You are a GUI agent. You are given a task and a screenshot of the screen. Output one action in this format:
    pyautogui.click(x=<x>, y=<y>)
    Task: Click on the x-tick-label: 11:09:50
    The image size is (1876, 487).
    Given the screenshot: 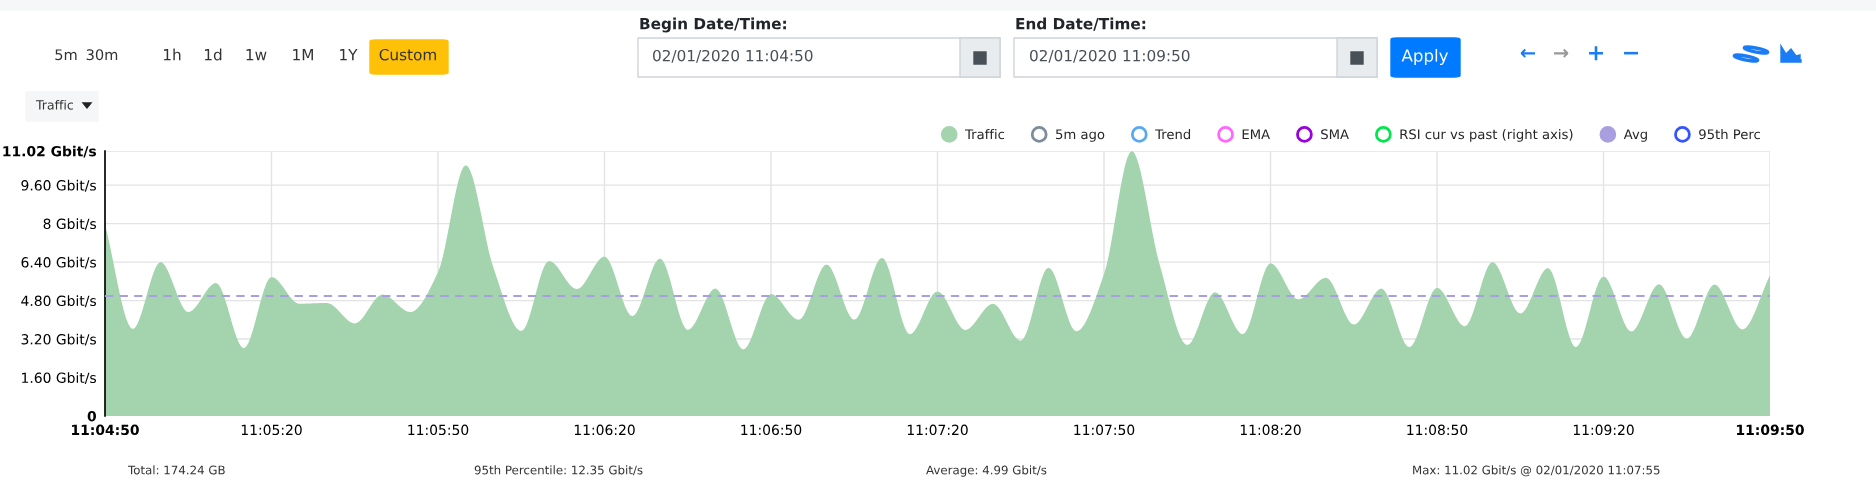 What is the action you would take?
    pyautogui.click(x=1770, y=430)
    